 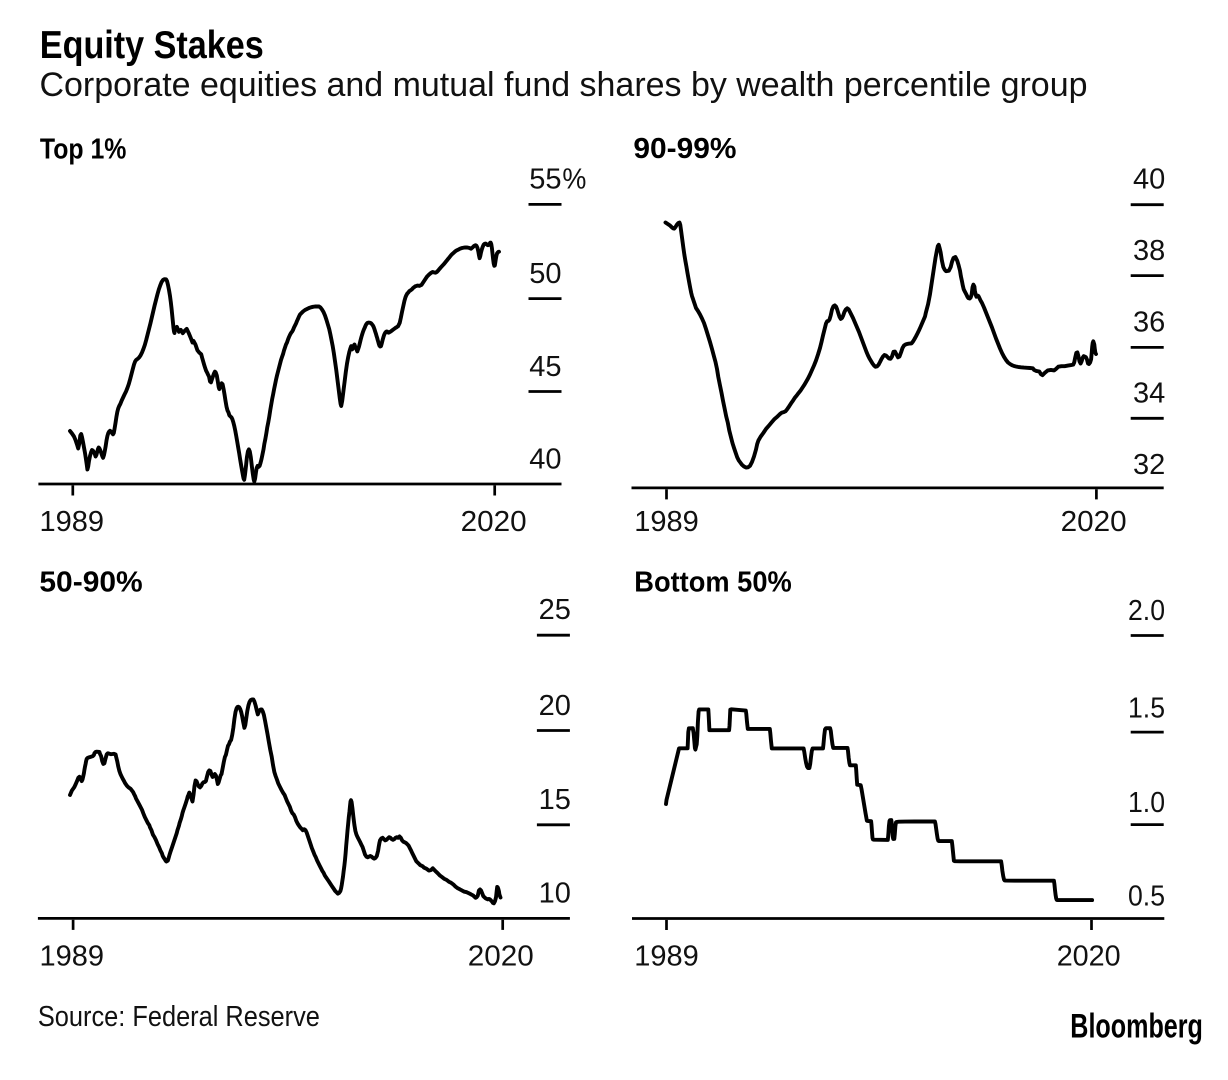 What do you see at coordinates (1149, 251) in the screenshot?
I see `svg-text: 38` at bounding box center [1149, 251].